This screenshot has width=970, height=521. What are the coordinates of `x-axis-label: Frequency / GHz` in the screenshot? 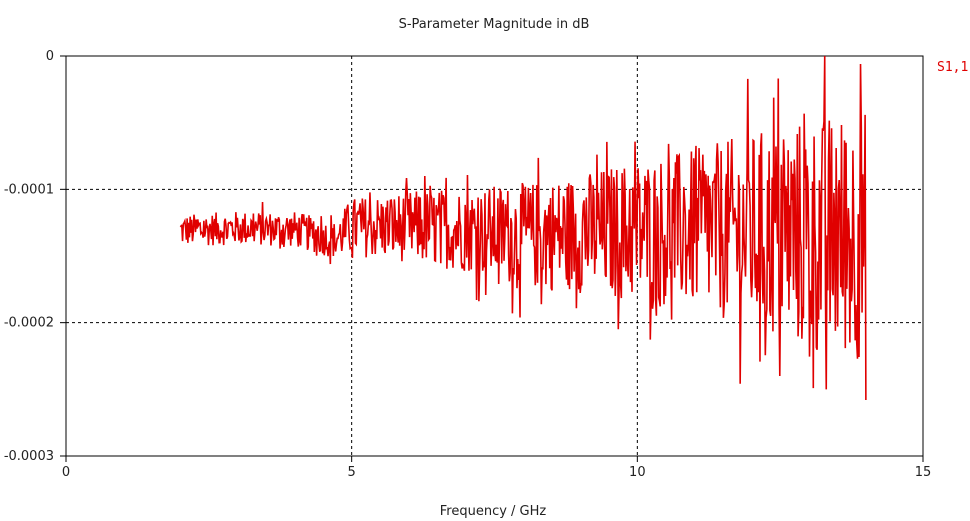 It's located at (493, 511).